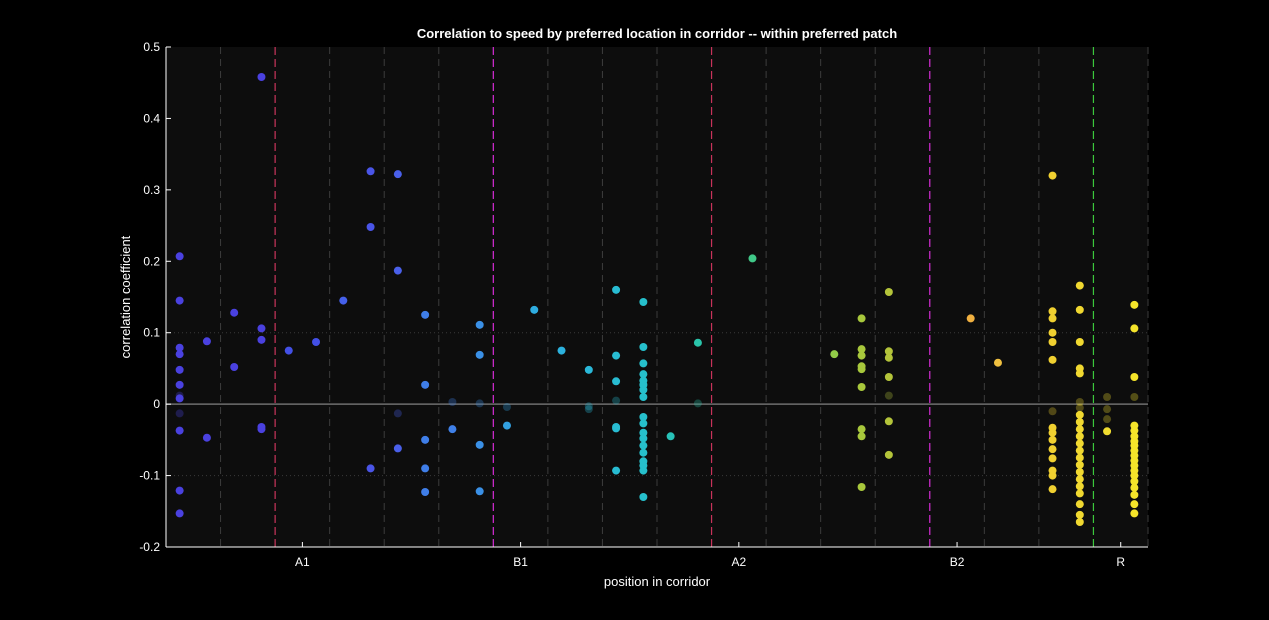 The height and width of the screenshot is (620, 1269). What do you see at coordinates (149, 476) in the screenshot?
I see `y-tick-label: -0.1` at bounding box center [149, 476].